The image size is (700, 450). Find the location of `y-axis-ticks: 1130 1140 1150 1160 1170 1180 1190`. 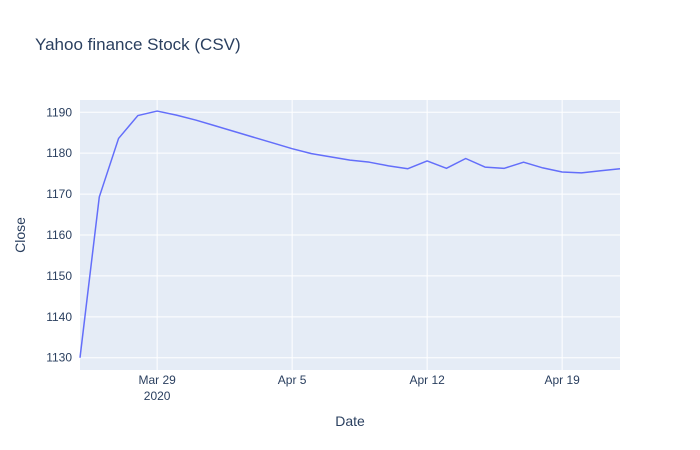

y-axis-ticks: 1130 1140 1150 1160 1170 1180 1190 is located at coordinates (59, 234).